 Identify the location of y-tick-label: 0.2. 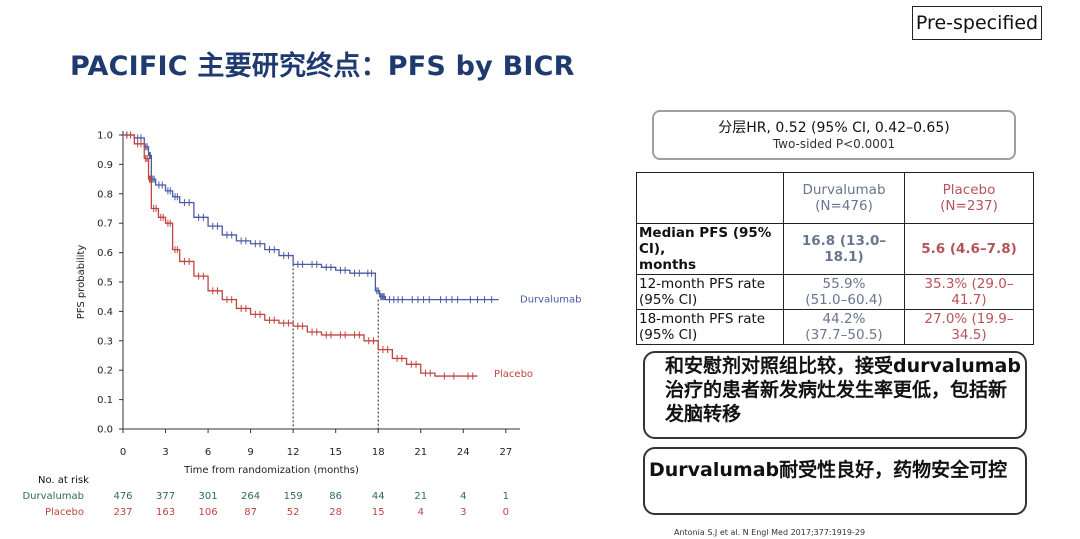
(105, 371).